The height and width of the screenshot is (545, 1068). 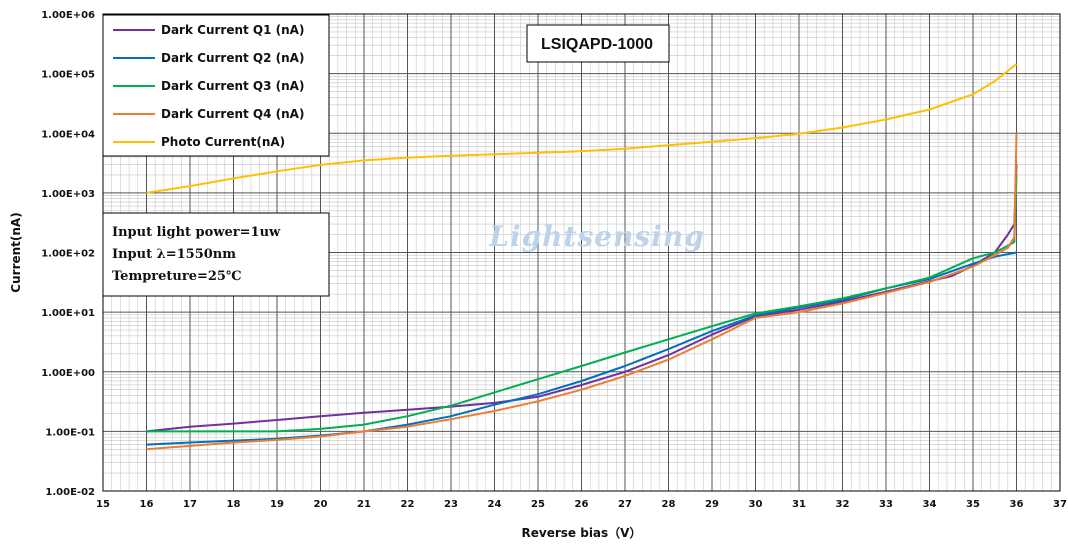 I want to click on x-tick-label: 31, so click(x=799, y=504).